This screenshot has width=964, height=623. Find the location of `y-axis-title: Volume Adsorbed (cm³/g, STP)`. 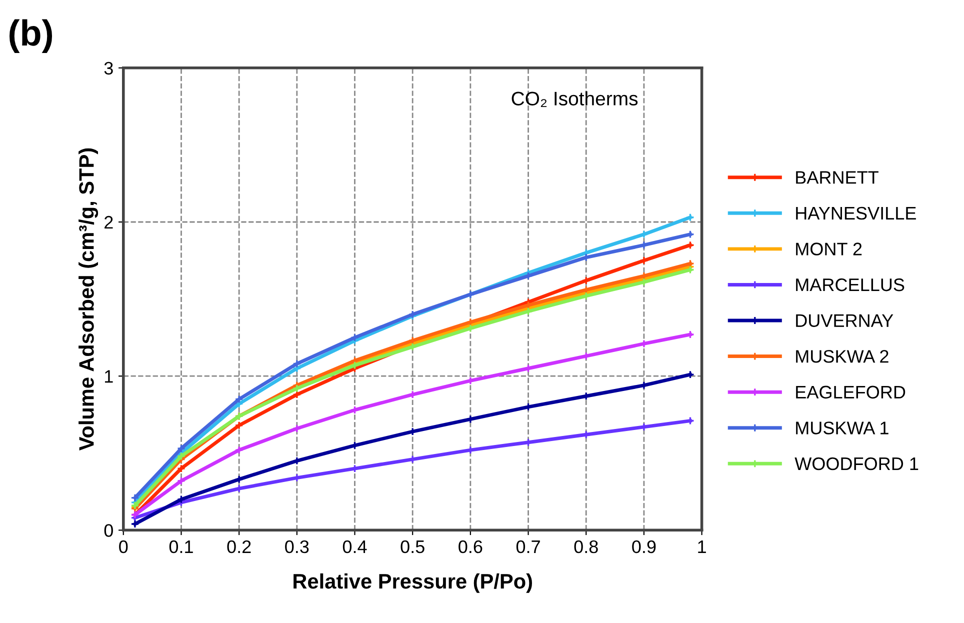

y-axis-title: Volume Adsorbed (cm³/g, STP) is located at coordinates (88, 299).